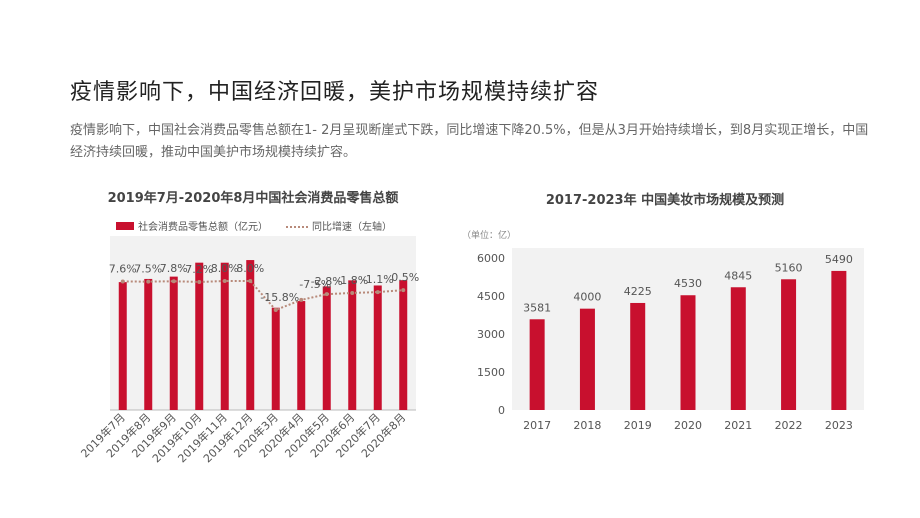  Describe the element at coordinates (688, 425) in the screenshot. I see `right-x-tick-label: 2020` at that location.